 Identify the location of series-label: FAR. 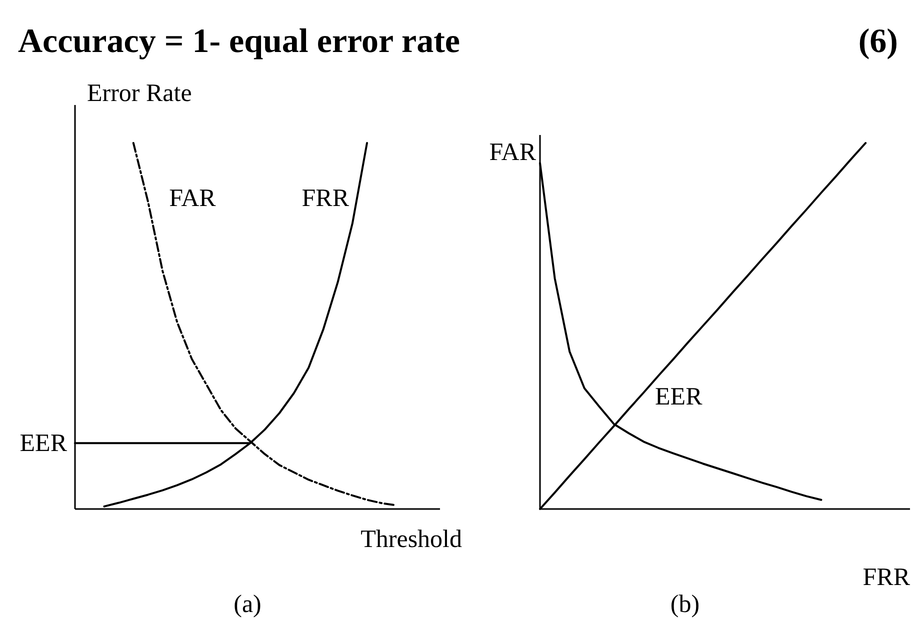
(192, 198).